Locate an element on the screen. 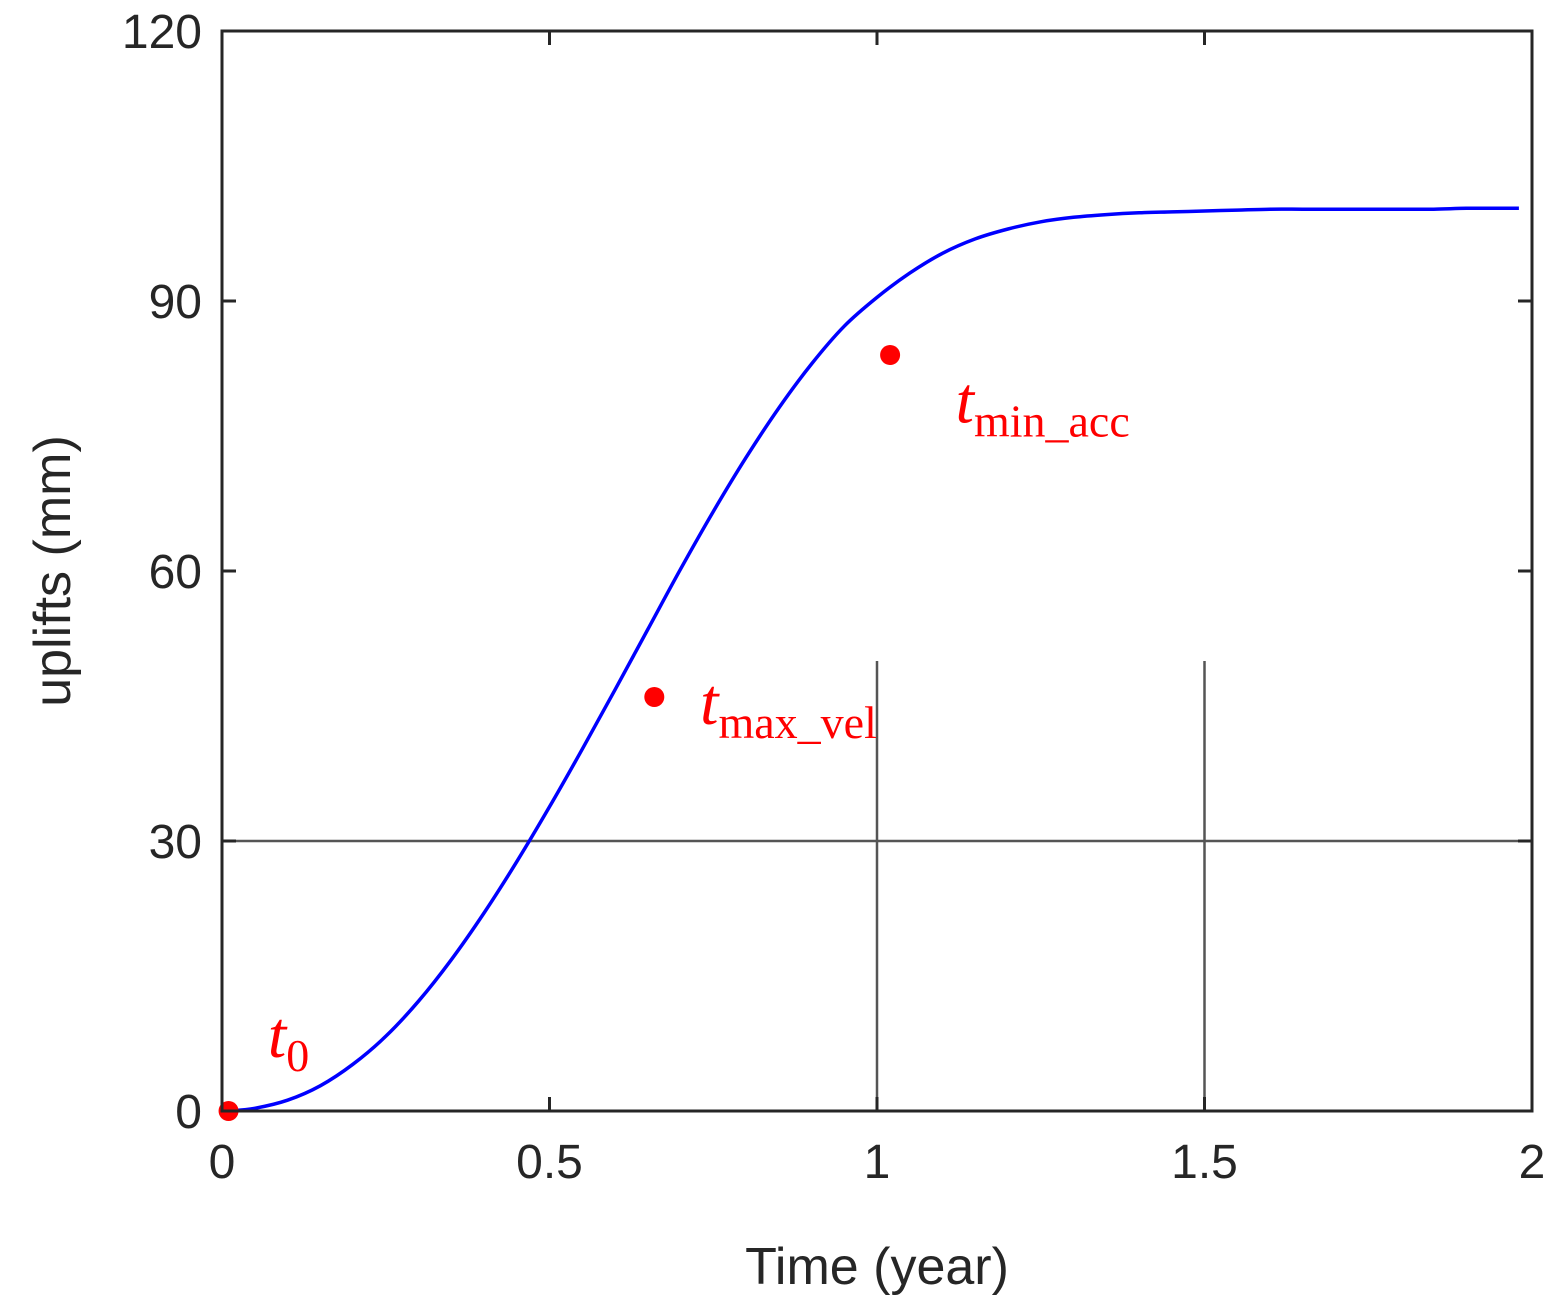 The width and height of the screenshot is (1567, 1316). y-tick-label: 0 is located at coordinates (188, 1112).